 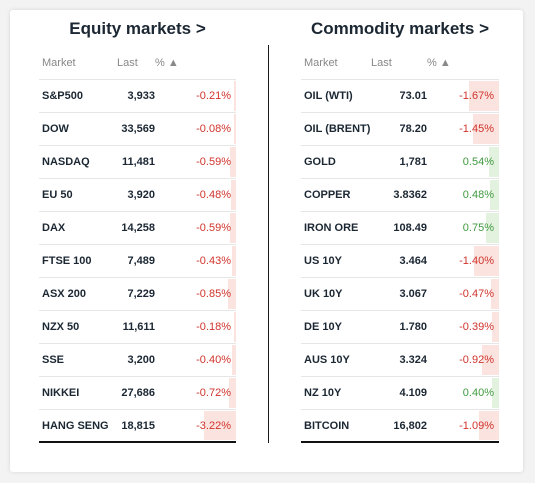 I want to click on table-row: OIL (WTI) 73.01 -1.67%, so click(x=400, y=96).